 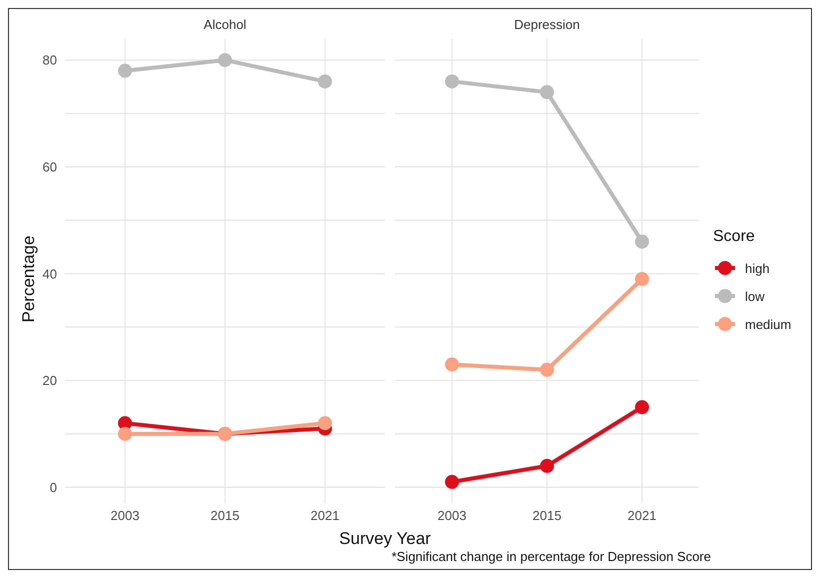 What do you see at coordinates (768, 324) in the screenshot?
I see `legend-label: medium` at bounding box center [768, 324].